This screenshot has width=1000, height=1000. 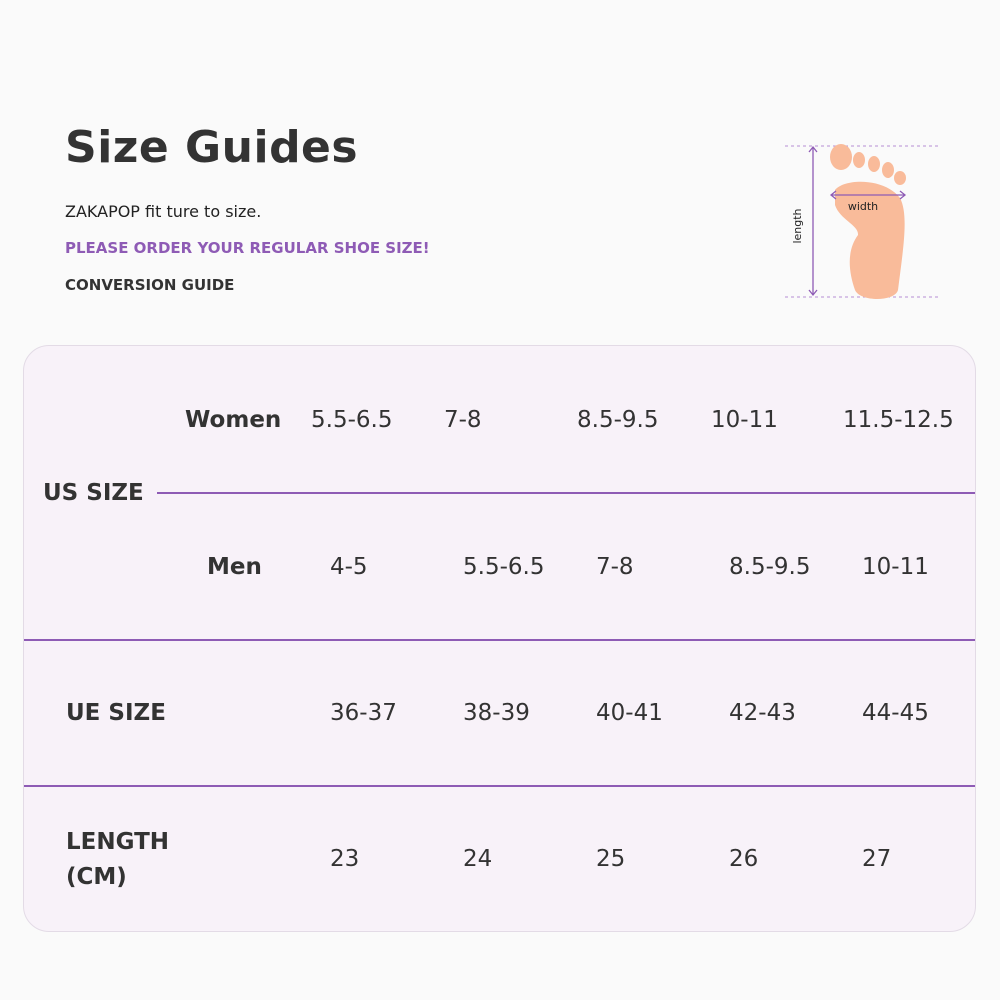 What do you see at coordinates (150, 285) in the screenshot?
I see `section-heading: CONVERSION GUIDE` at bounding box center [150, 285].